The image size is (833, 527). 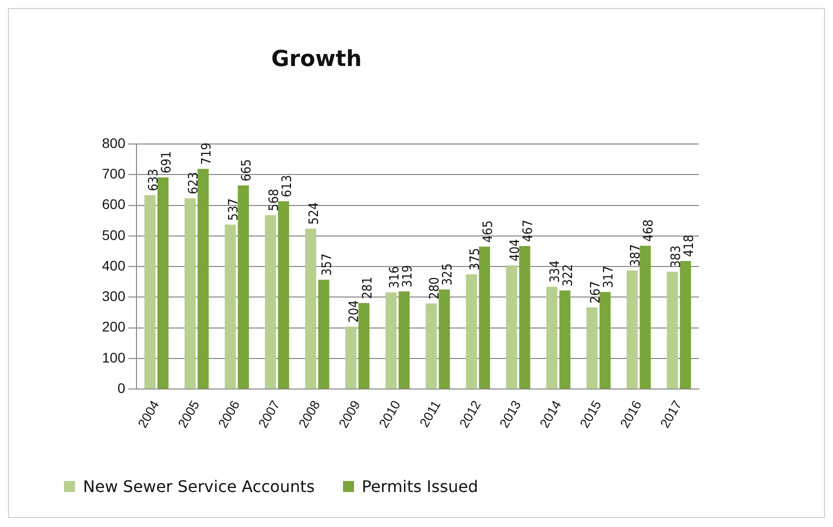 What do you see at coordinates (207, 153) in the screenshot?
I see `data-label: 719` at bounding box center [207, 153].